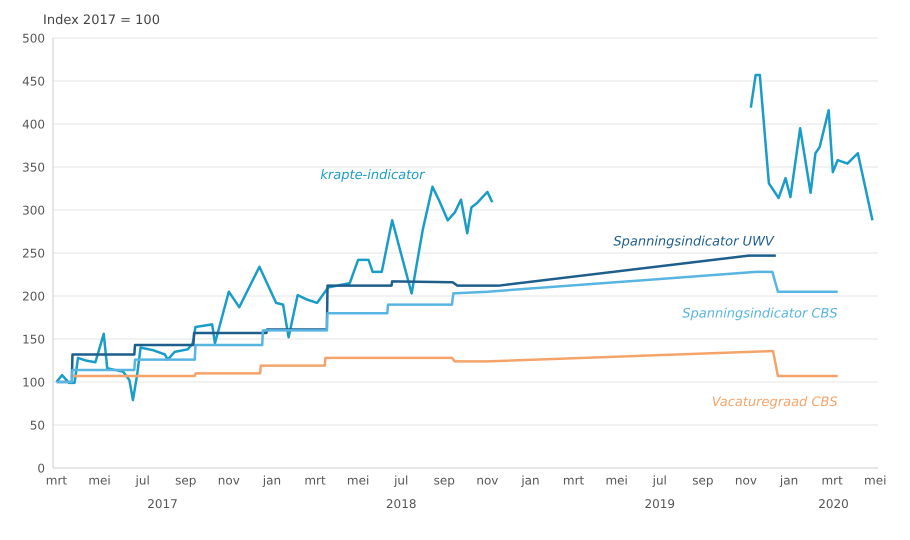  What do you see at coordinates (660, 504) in the screenshot?
I see `text: 2019` at bounding box center [660, 504].